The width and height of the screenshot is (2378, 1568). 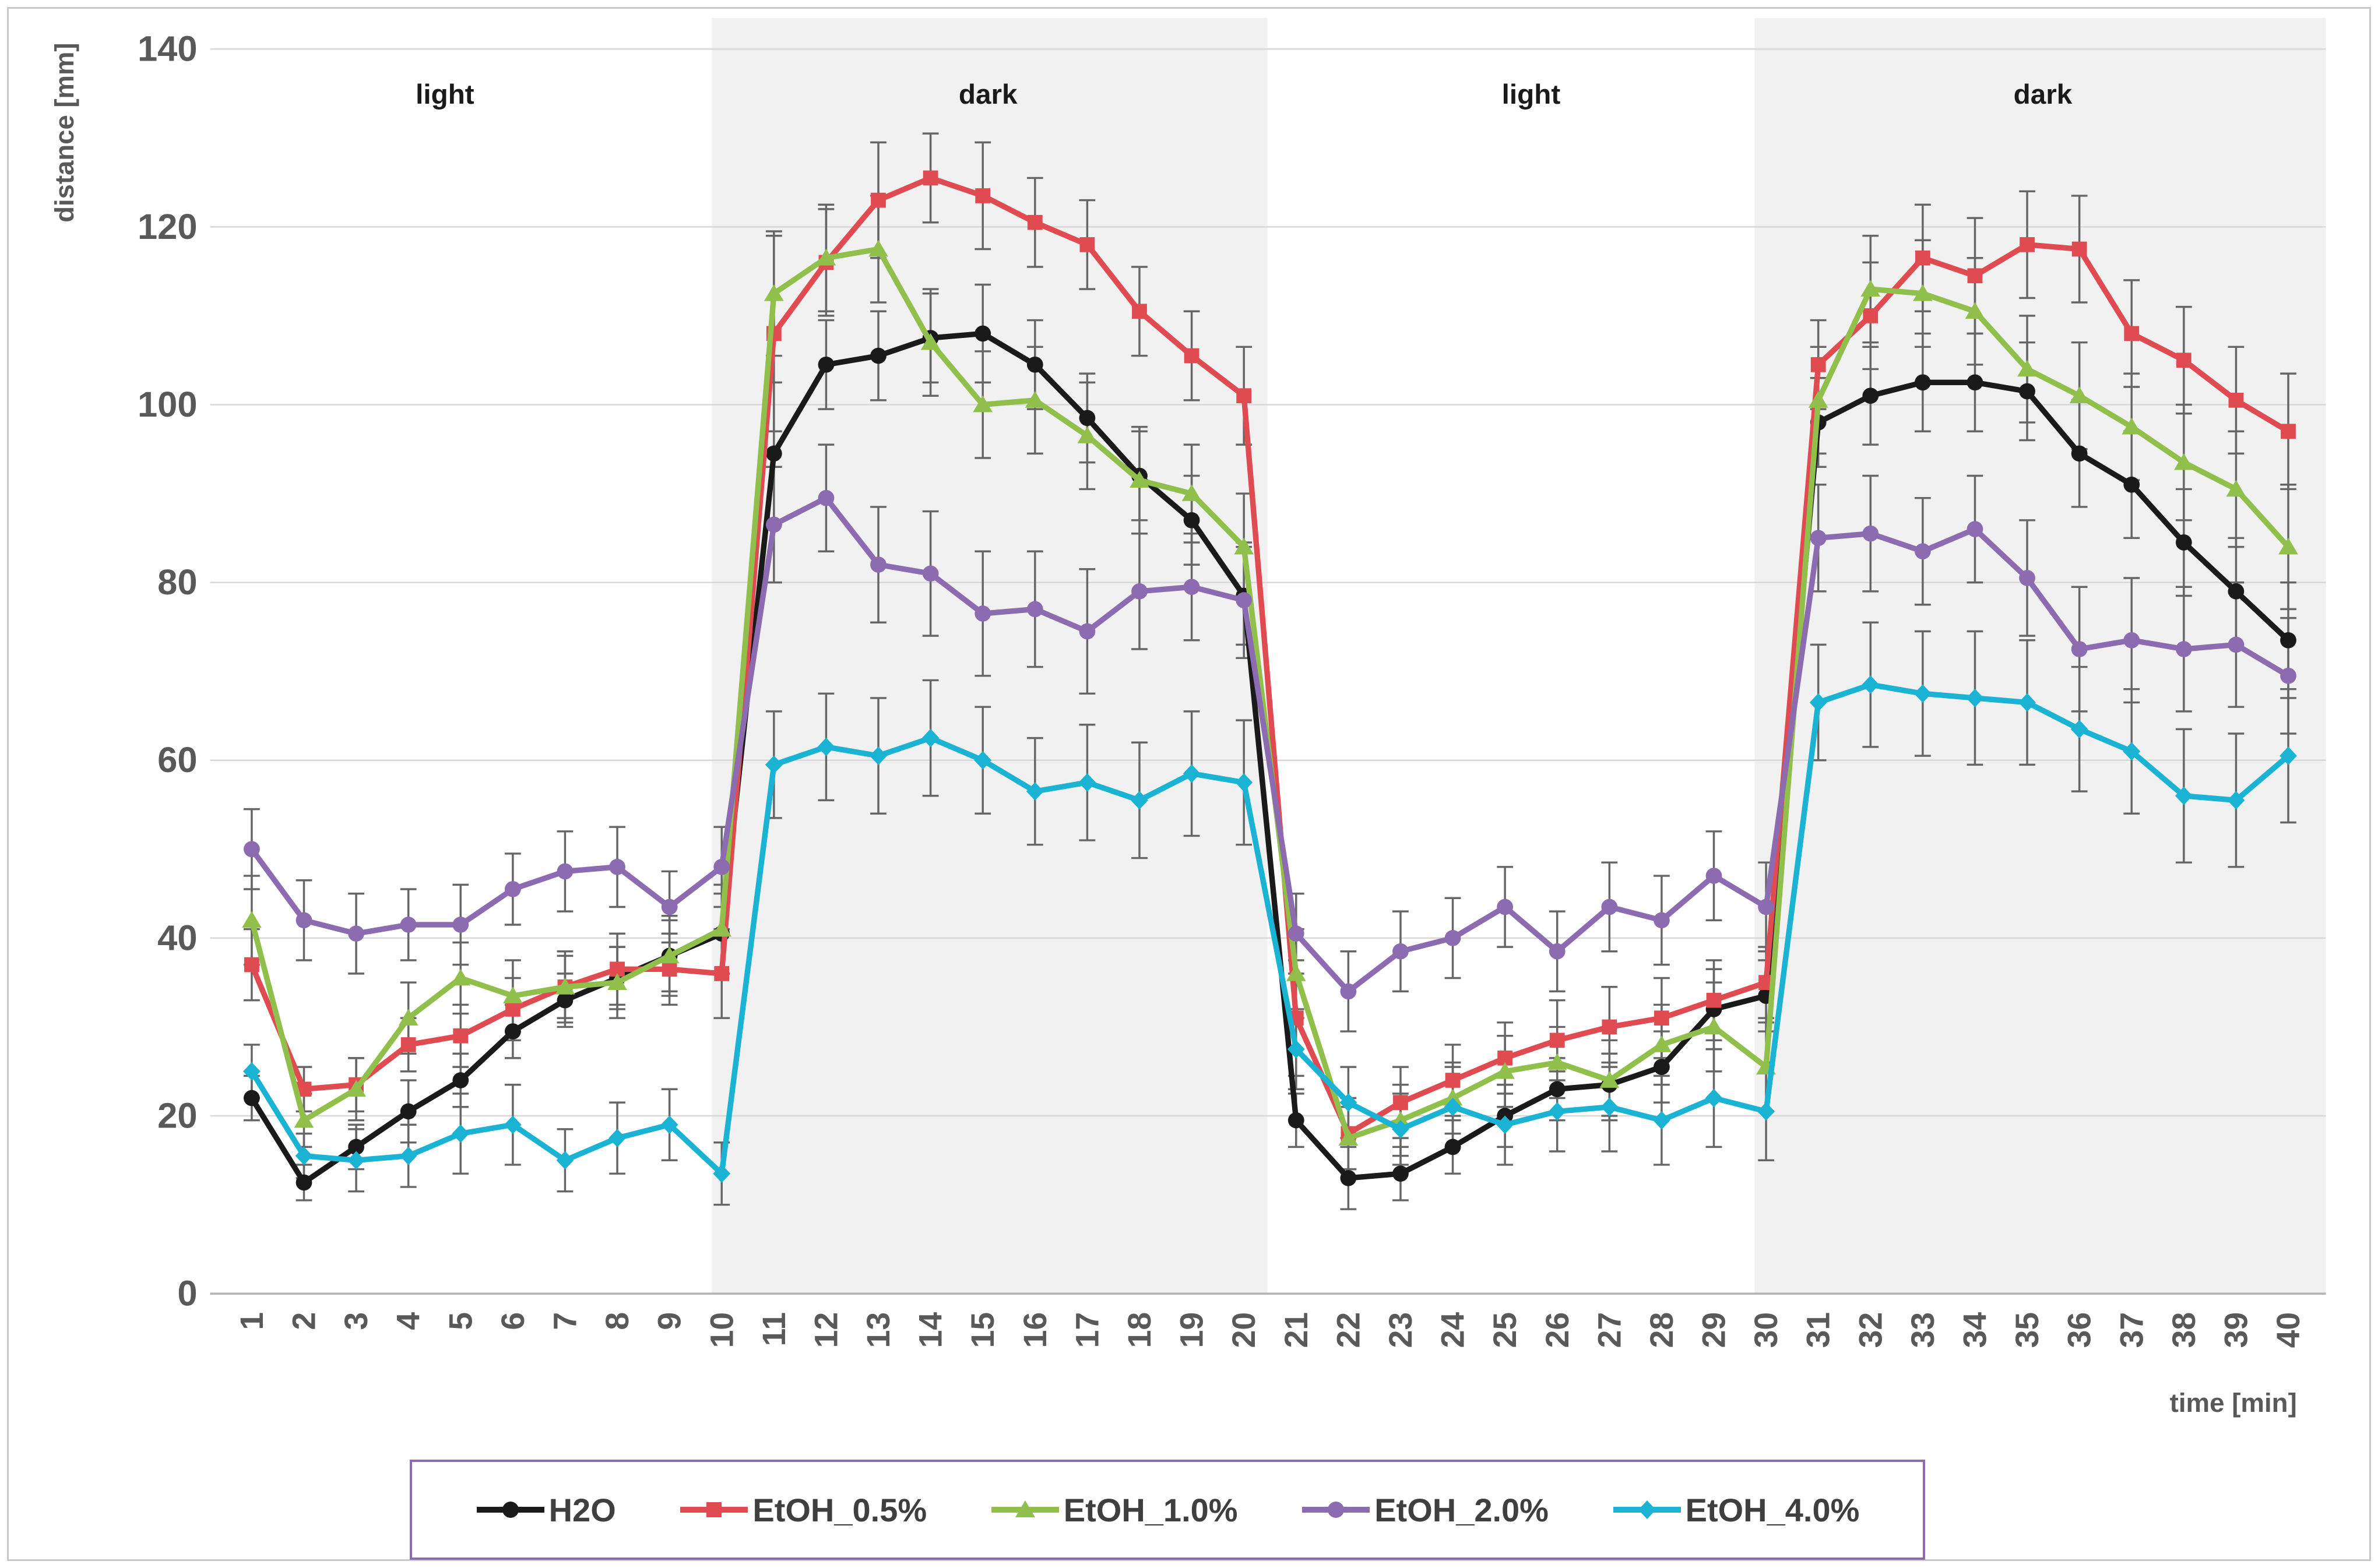 I want to click on x-tick-32: 32, so click(x=1870, y=1330).